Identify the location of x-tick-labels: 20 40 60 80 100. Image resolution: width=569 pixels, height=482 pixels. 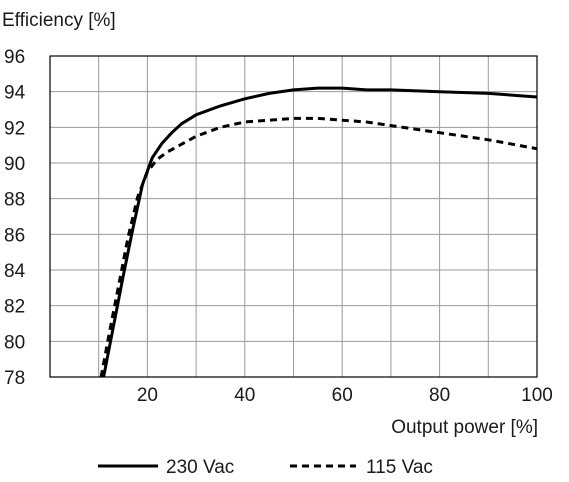
(345, 395).